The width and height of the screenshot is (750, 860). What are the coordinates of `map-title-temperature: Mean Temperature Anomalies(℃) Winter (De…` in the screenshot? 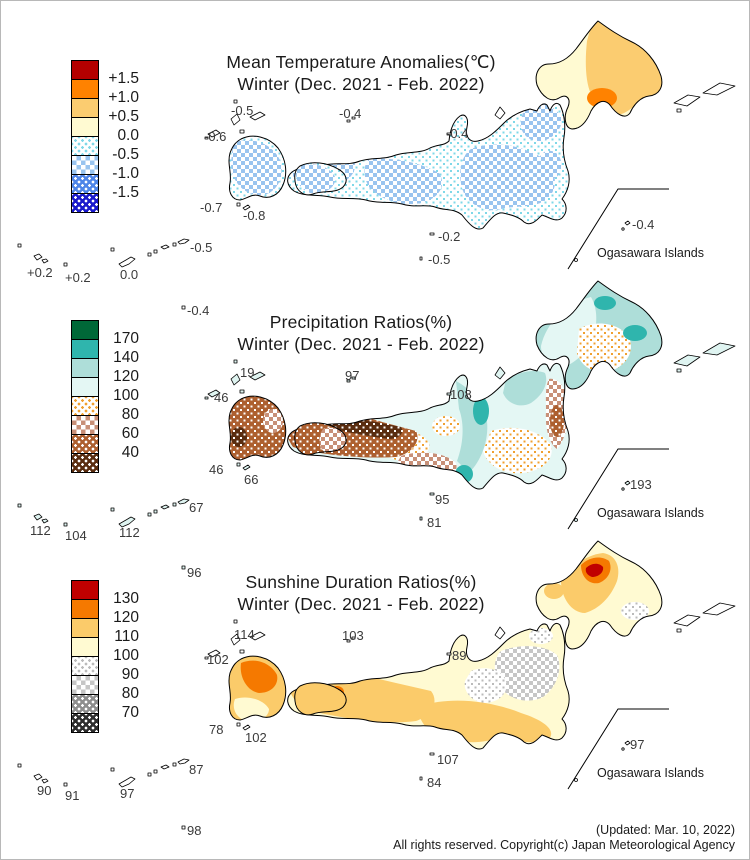 It's located at (361, 73).